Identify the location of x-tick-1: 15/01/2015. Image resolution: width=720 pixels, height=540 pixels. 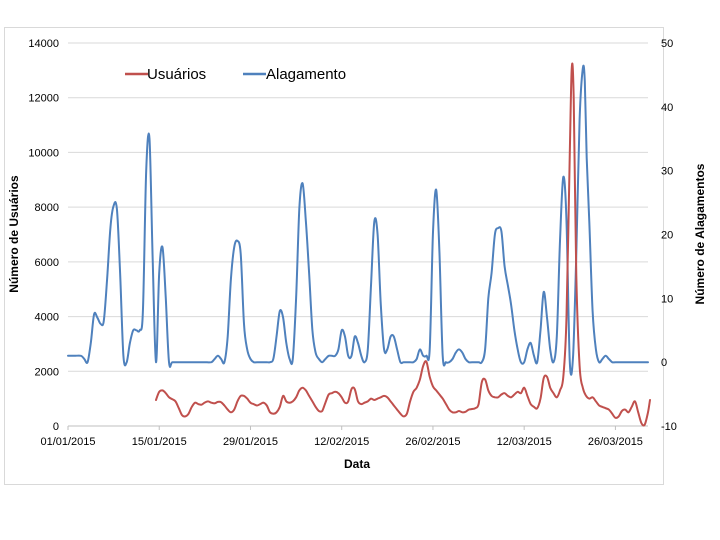
(159, 442).